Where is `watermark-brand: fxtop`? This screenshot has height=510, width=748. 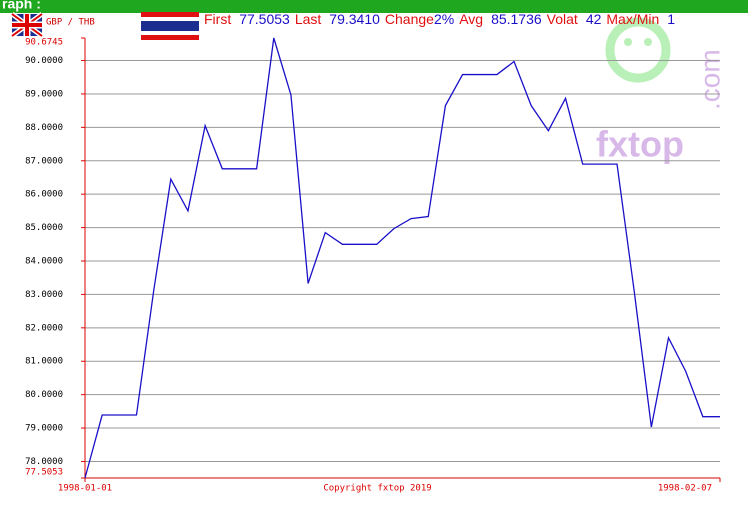 watermark-brand: fxtop is located at coordinates (640, 144).